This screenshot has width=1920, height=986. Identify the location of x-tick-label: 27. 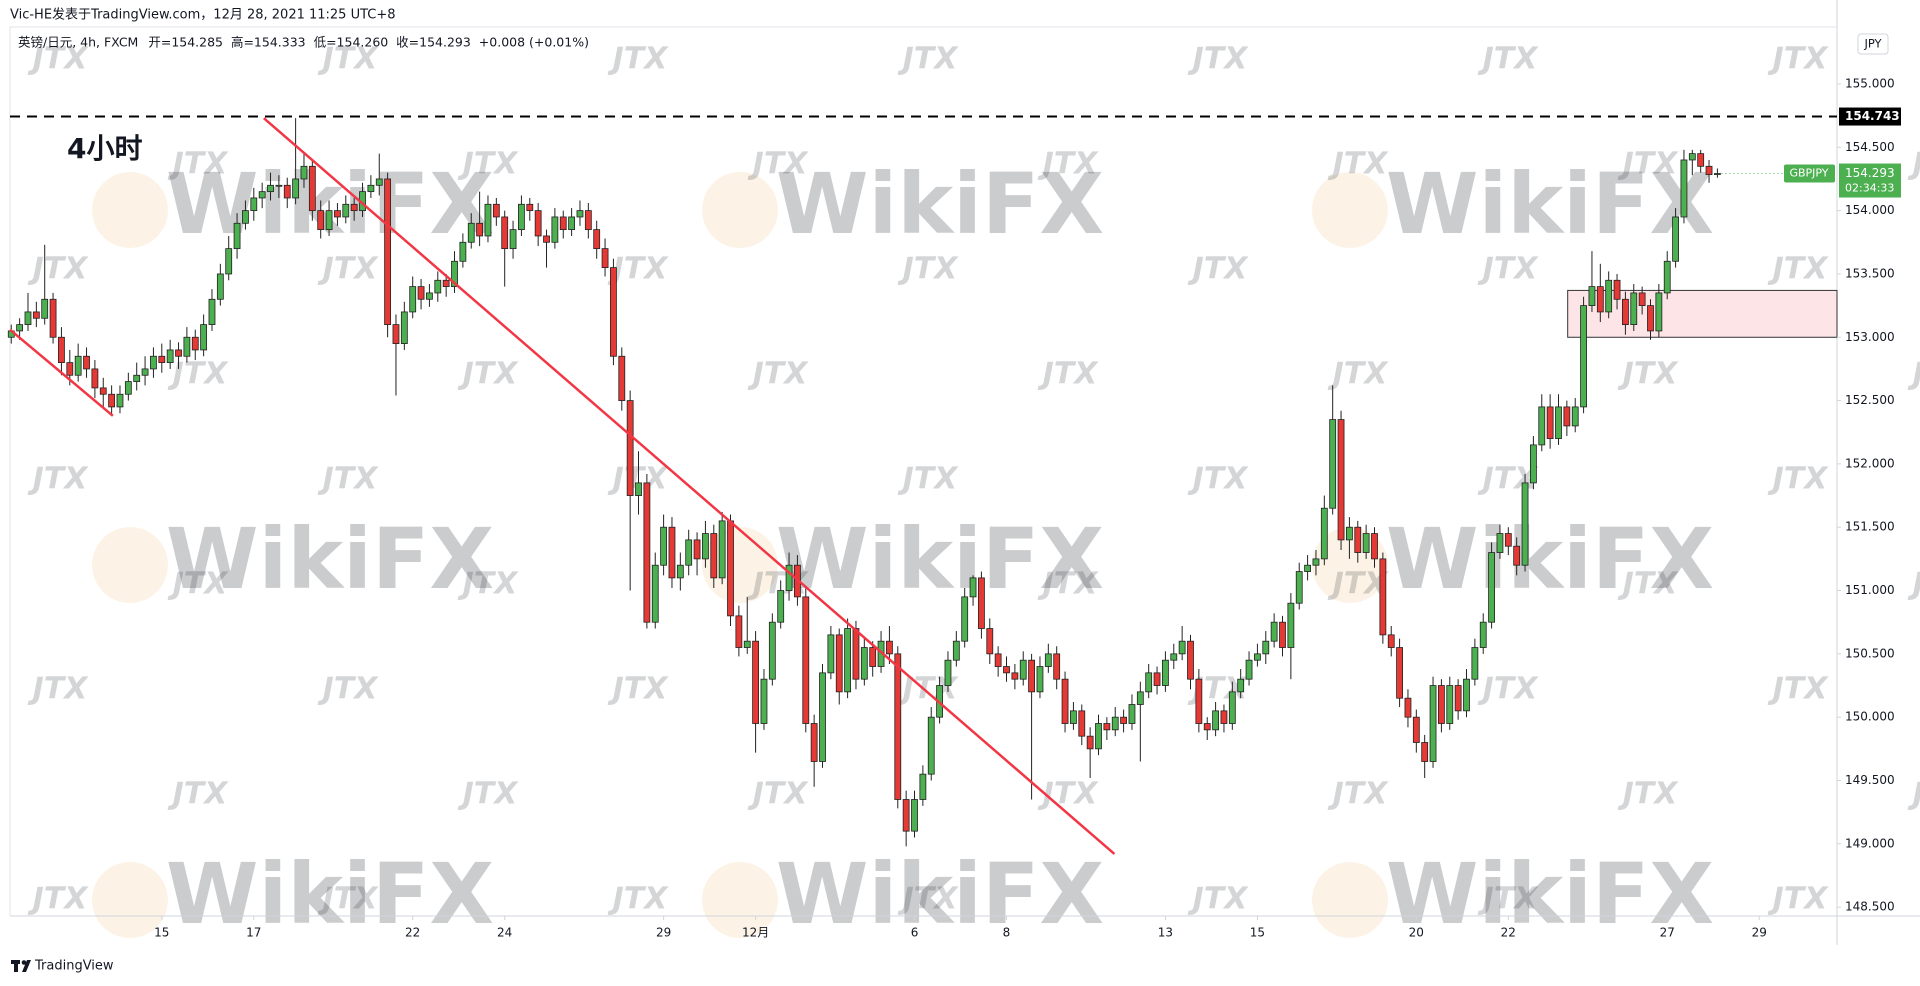
(1667, 933).